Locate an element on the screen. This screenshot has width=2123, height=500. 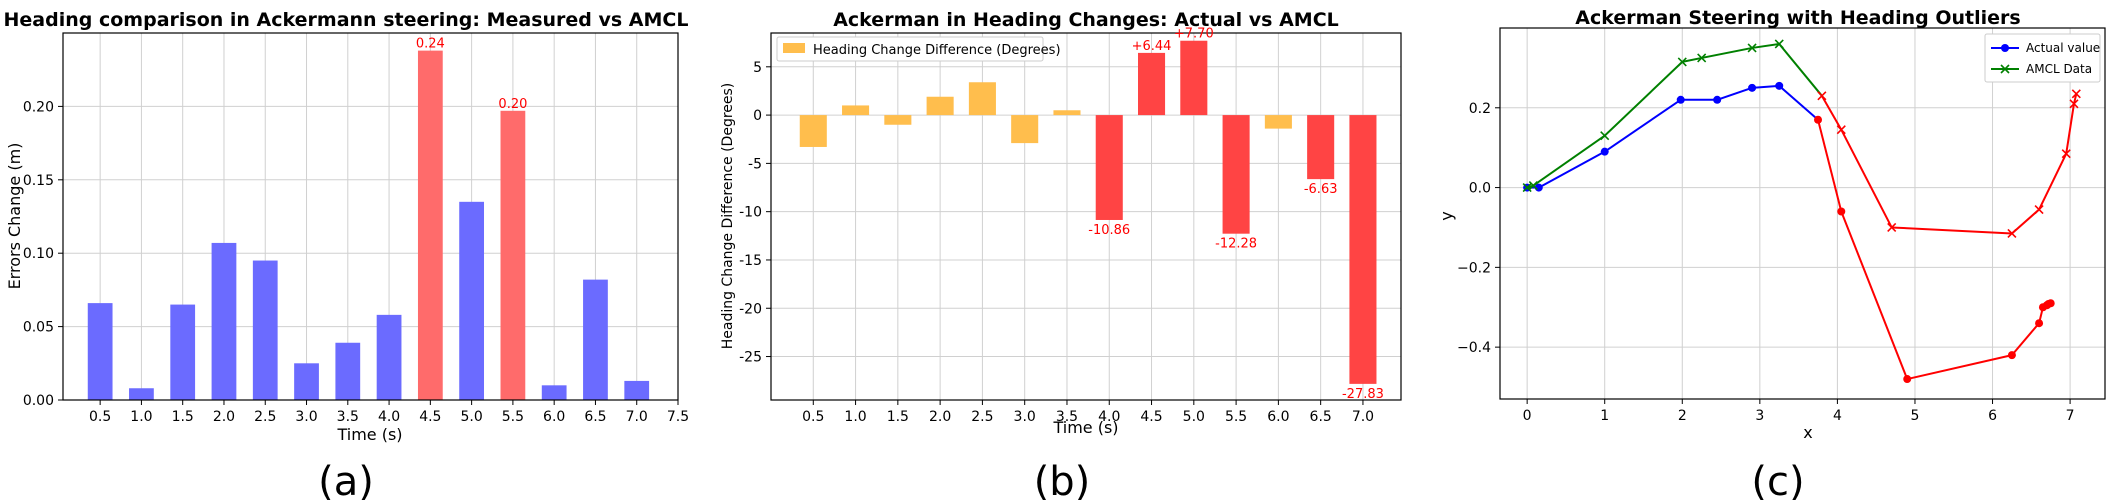
b-bar-6.0 is located at coordinates (1278, 122).